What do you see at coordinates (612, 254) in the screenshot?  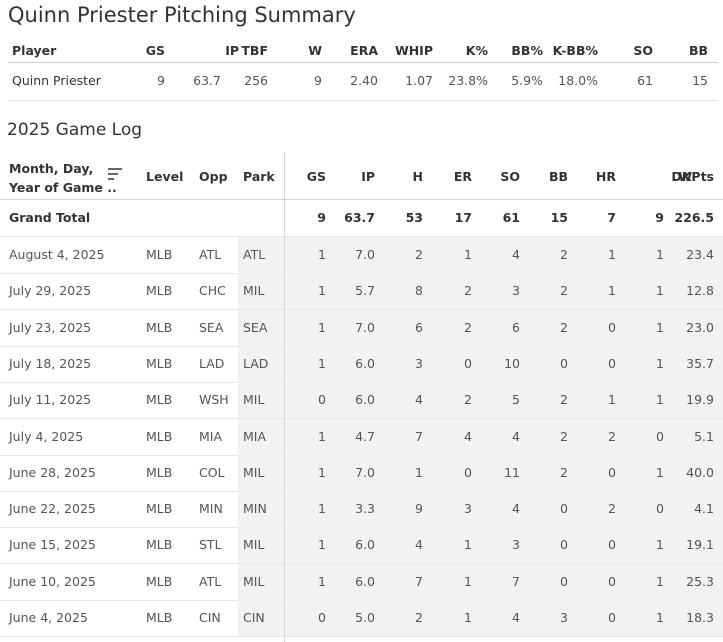 I see `row-hr-cell: 1` at bounding box center [612, 254].